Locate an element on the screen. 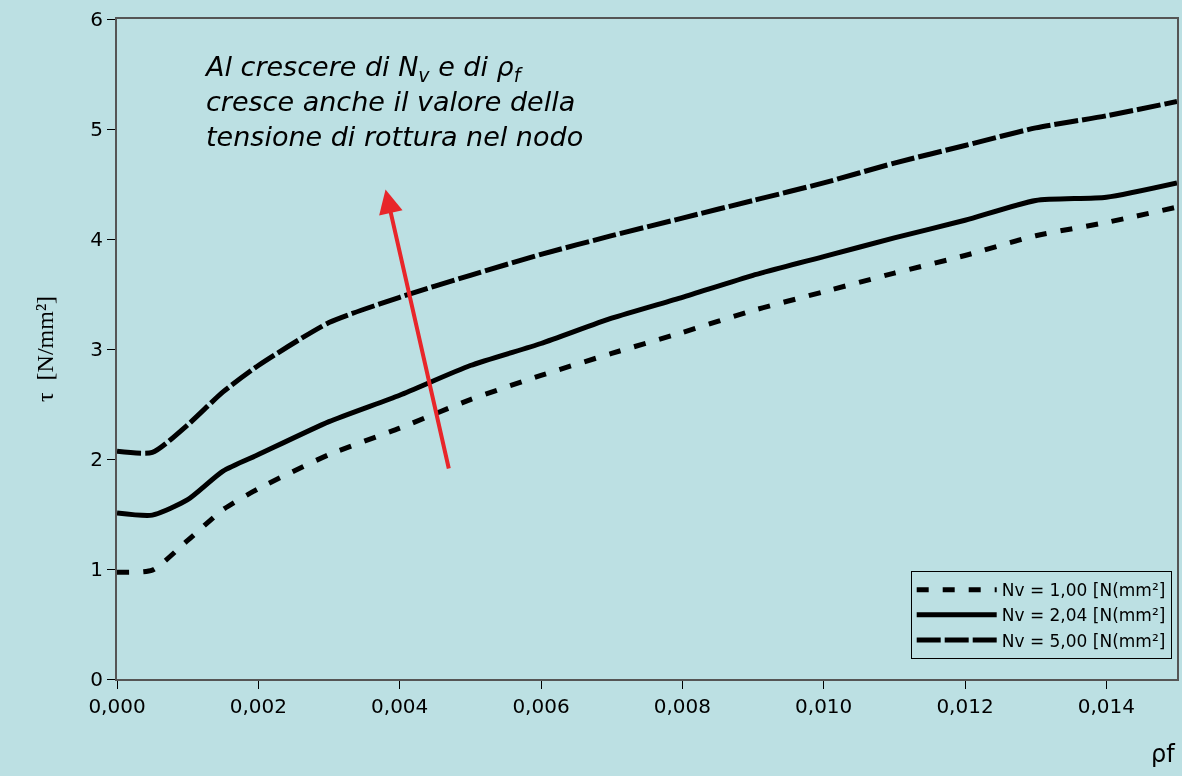 The image size is (1182, 776). y-tick-label: 1 is located at coordinates (96, 569).